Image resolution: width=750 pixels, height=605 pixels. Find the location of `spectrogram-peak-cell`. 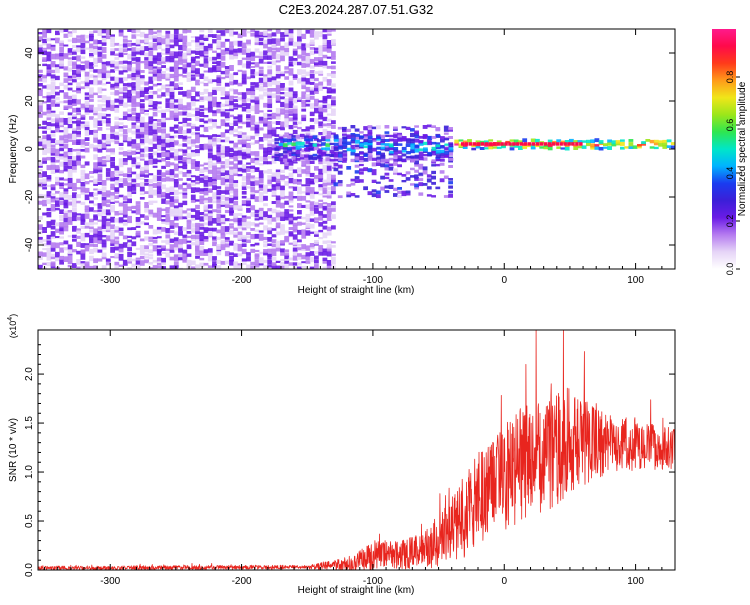

spectrogram-peak-cell is located at coordinates (498, 144).